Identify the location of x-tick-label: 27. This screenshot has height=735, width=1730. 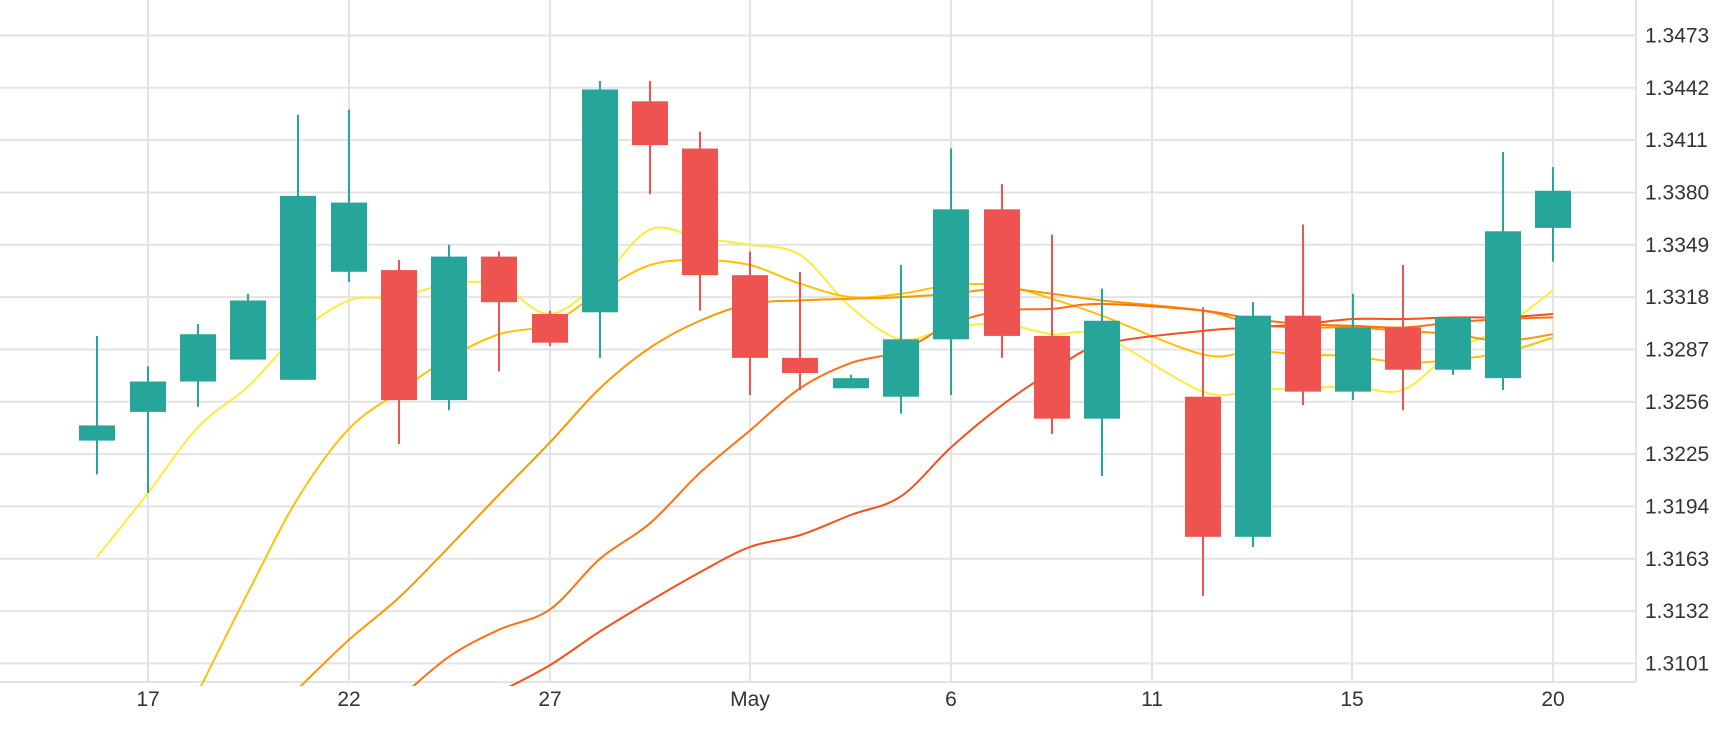
(549, 699).